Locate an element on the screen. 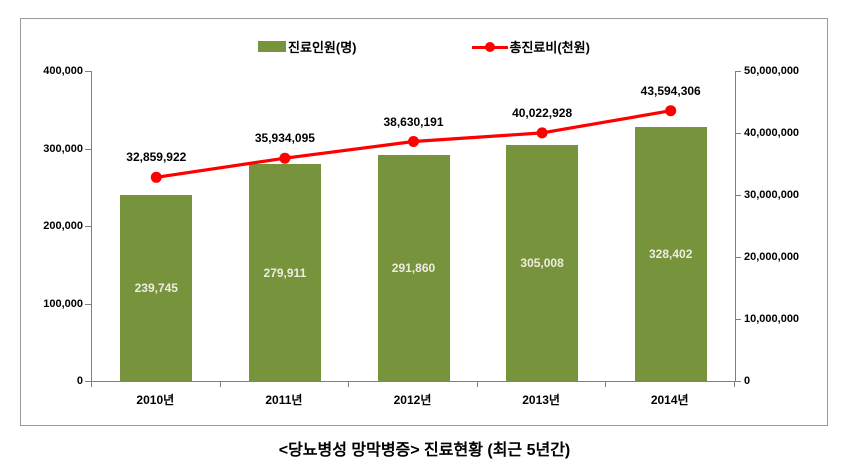 This screenshot has height=470, width=849. line-series is located at coordinates (413, 144).